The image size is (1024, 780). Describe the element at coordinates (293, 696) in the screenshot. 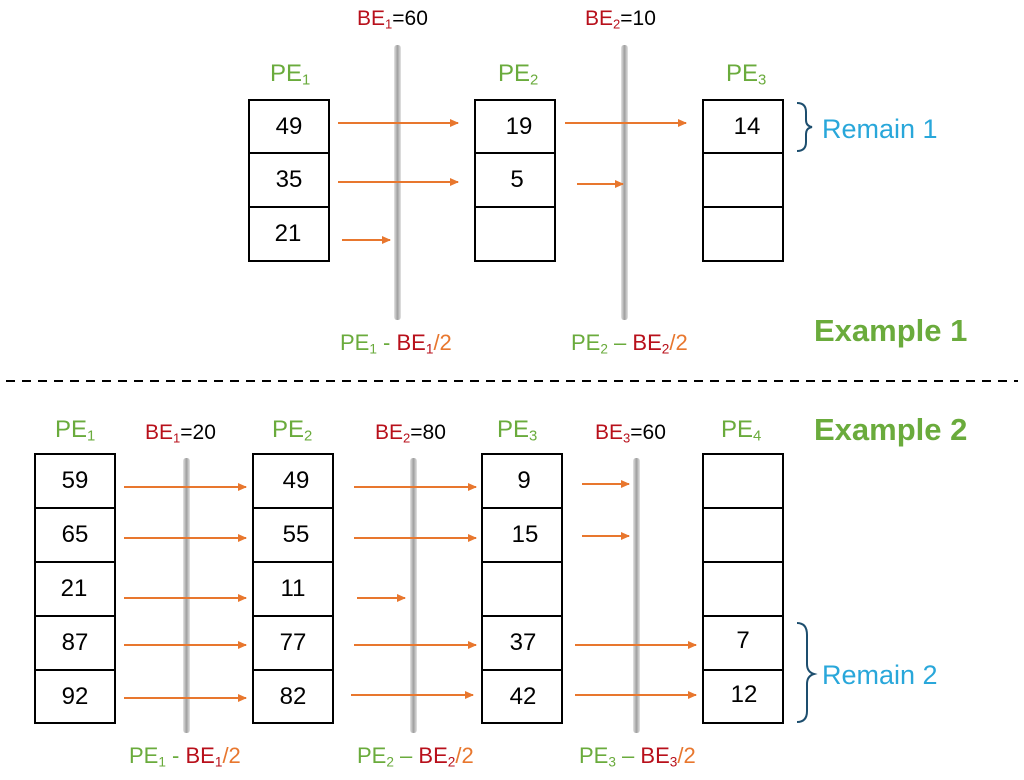

I see `cell-value: 82` at that location.